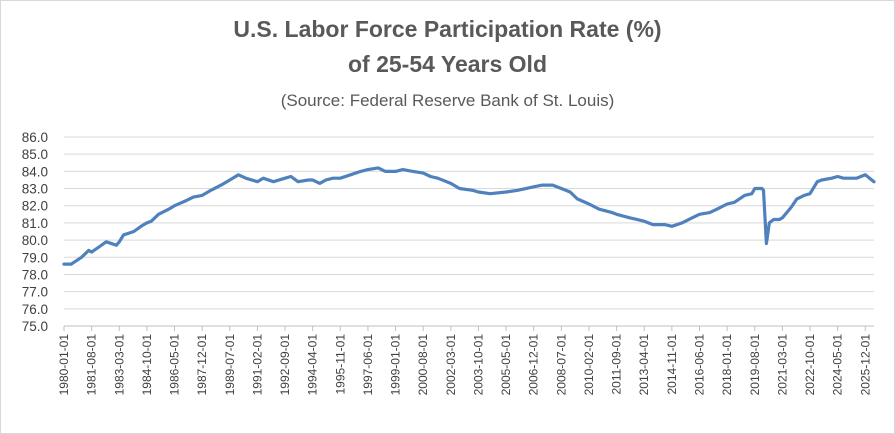  Describe the element at coordinates (838, 365) in the screenshot. I see `x-tick-label: 2024-05-01` at that location.